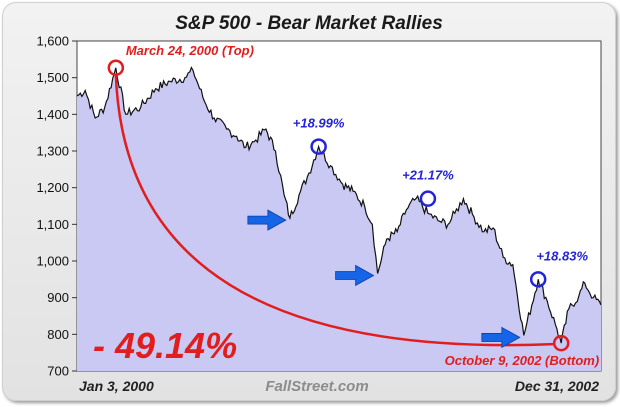 The height and width of the screenshot is (407, 620). I want to click on bottom-marker, so click(561, 343).